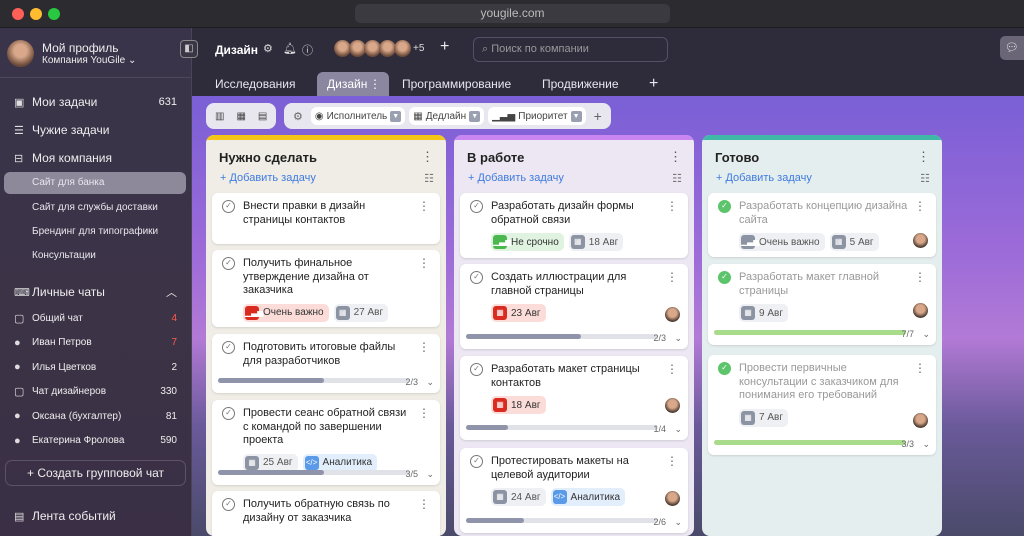 Image resolution: width=1024 pixels, height=536 pixels. I want to click on profile-name: Мой профиль, so click(80, 48).